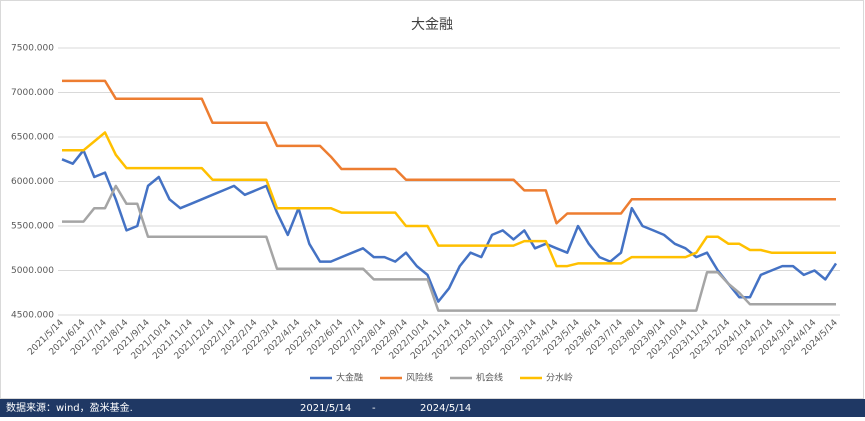  Describe the element at coordinates (374, 408) in the screenshot. I see `footer-sep: -` at that location.